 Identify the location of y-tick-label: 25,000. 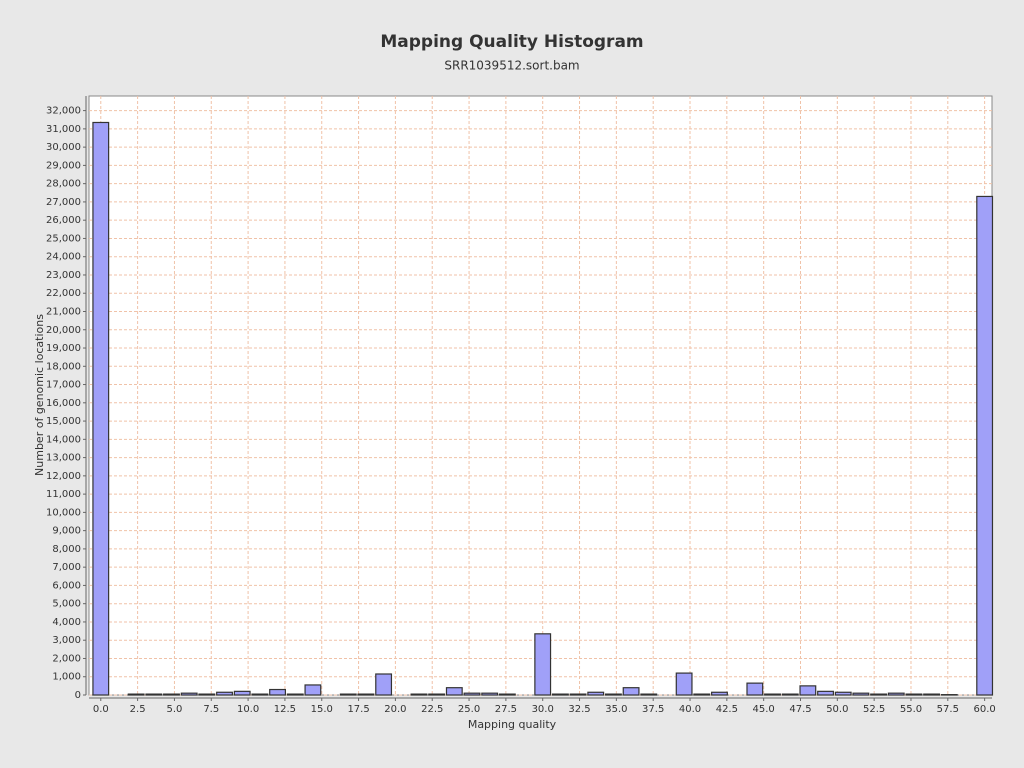
(63, 238).